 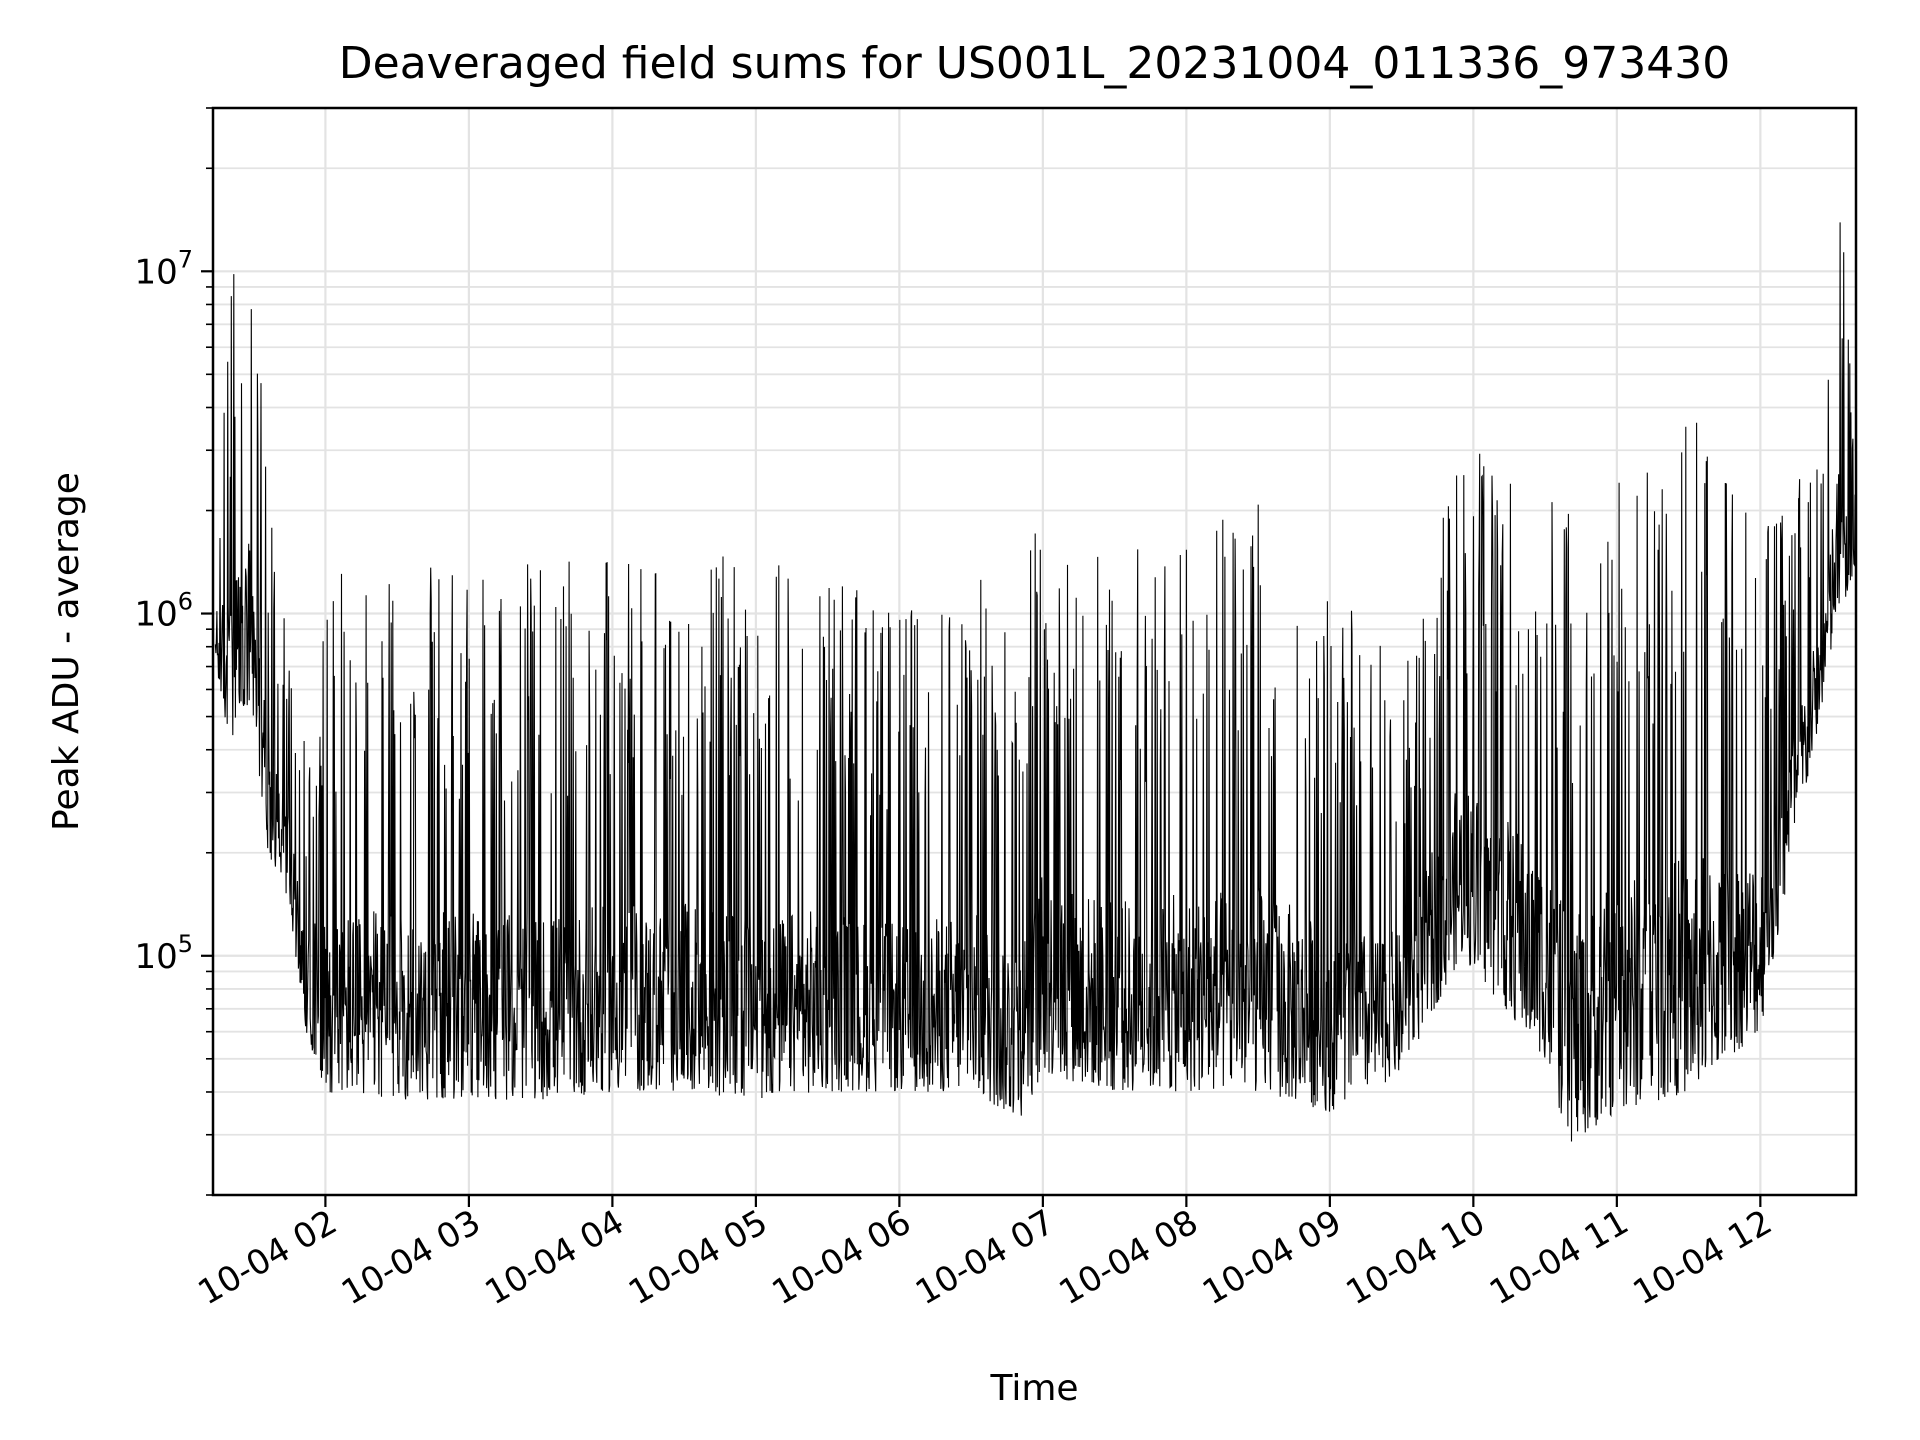 What do you see at coordinates (554, 1257) in the screenshot?
I see `x-tick-label: 10-04 04` at bounding box center [554, 1257].